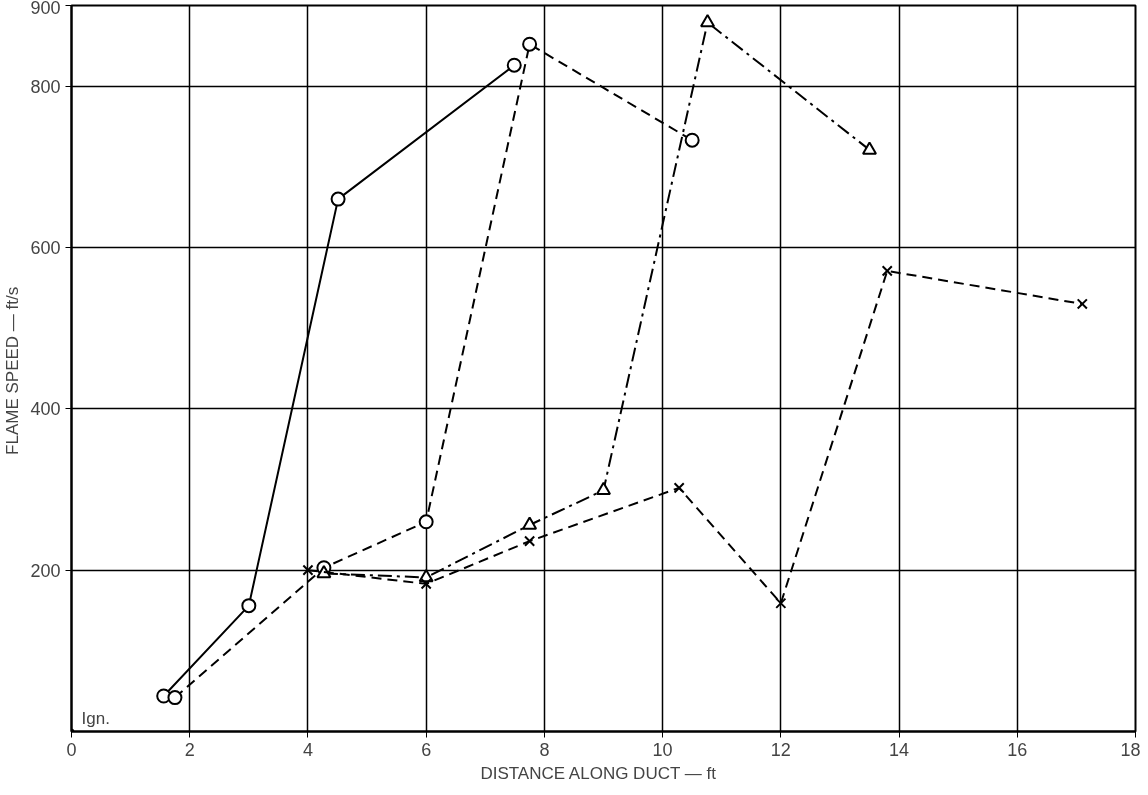 The width and height of the screenshot is (1148, 795). I want to click on x-tick-label: 0, so click(71, 749).